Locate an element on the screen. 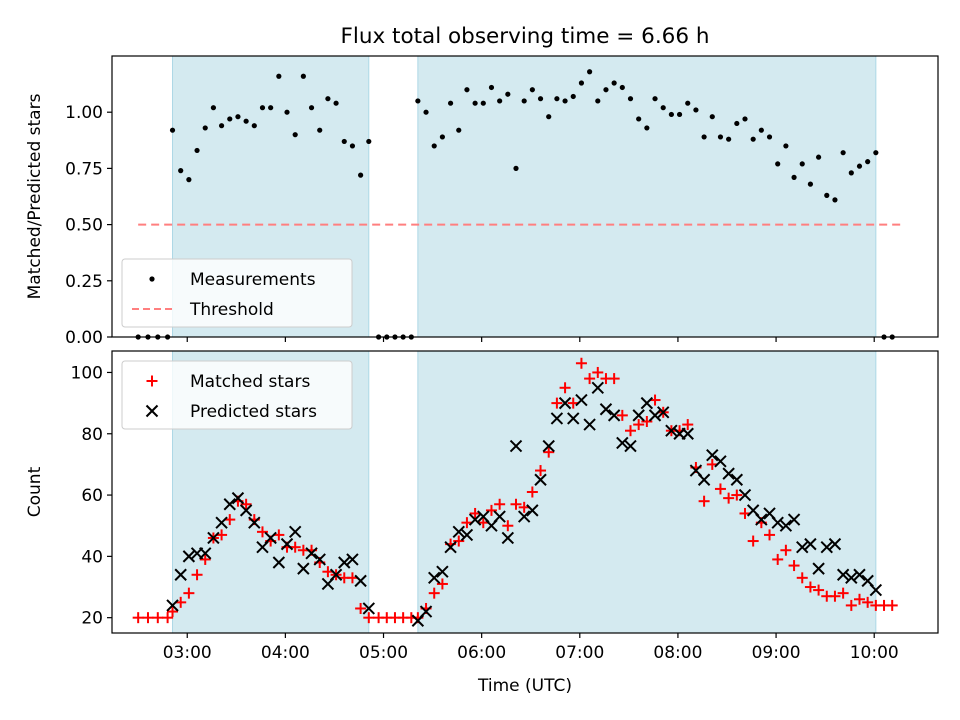 This screenshot has width=960, height=720. bottom-y-axis-label: Count is located at coordinates (35, 491).